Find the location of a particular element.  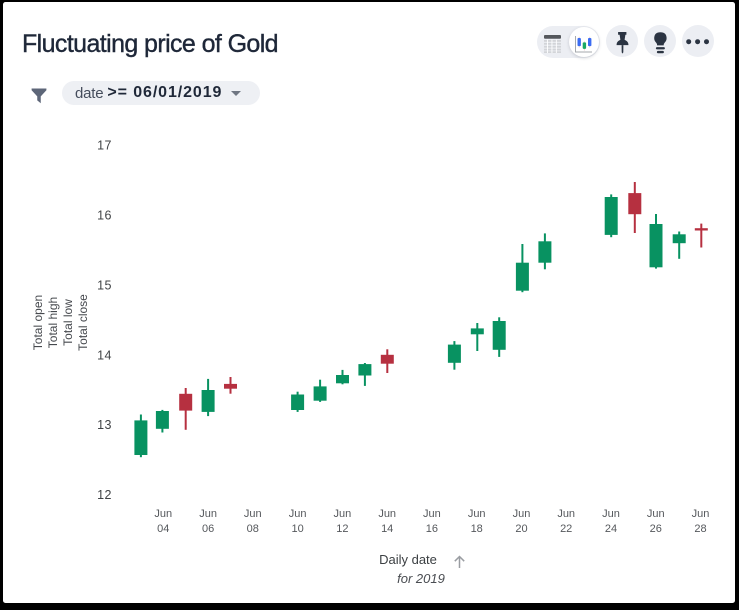

svg-text: 26 is located at coordinates (656, 529).